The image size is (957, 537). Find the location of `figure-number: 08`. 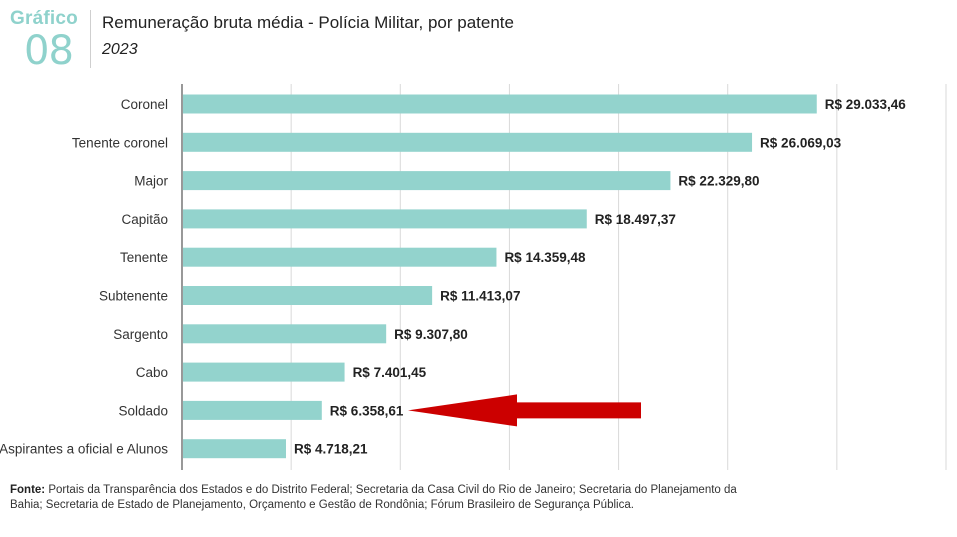

figure-number: 08 is located at coordinates (49, 51).